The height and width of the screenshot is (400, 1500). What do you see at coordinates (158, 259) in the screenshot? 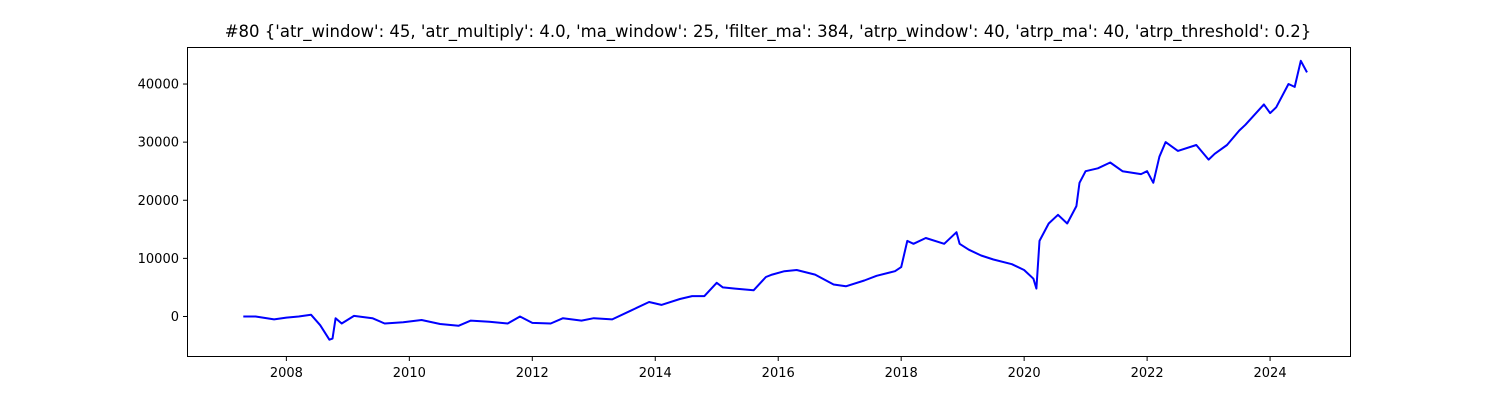
I see `y-tick-label: 10000` at bounding box center [158, 259].